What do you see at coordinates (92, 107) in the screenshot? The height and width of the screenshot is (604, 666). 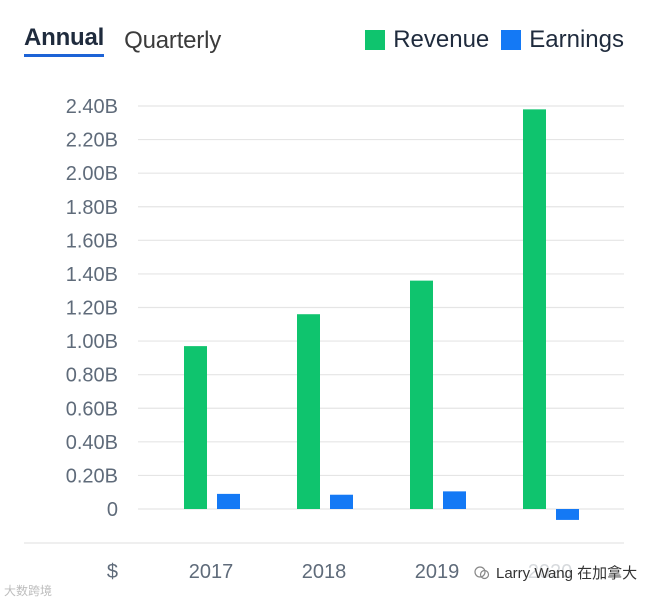 I see `y-tick-label: 2.40B` at bounding box center [92, 107].